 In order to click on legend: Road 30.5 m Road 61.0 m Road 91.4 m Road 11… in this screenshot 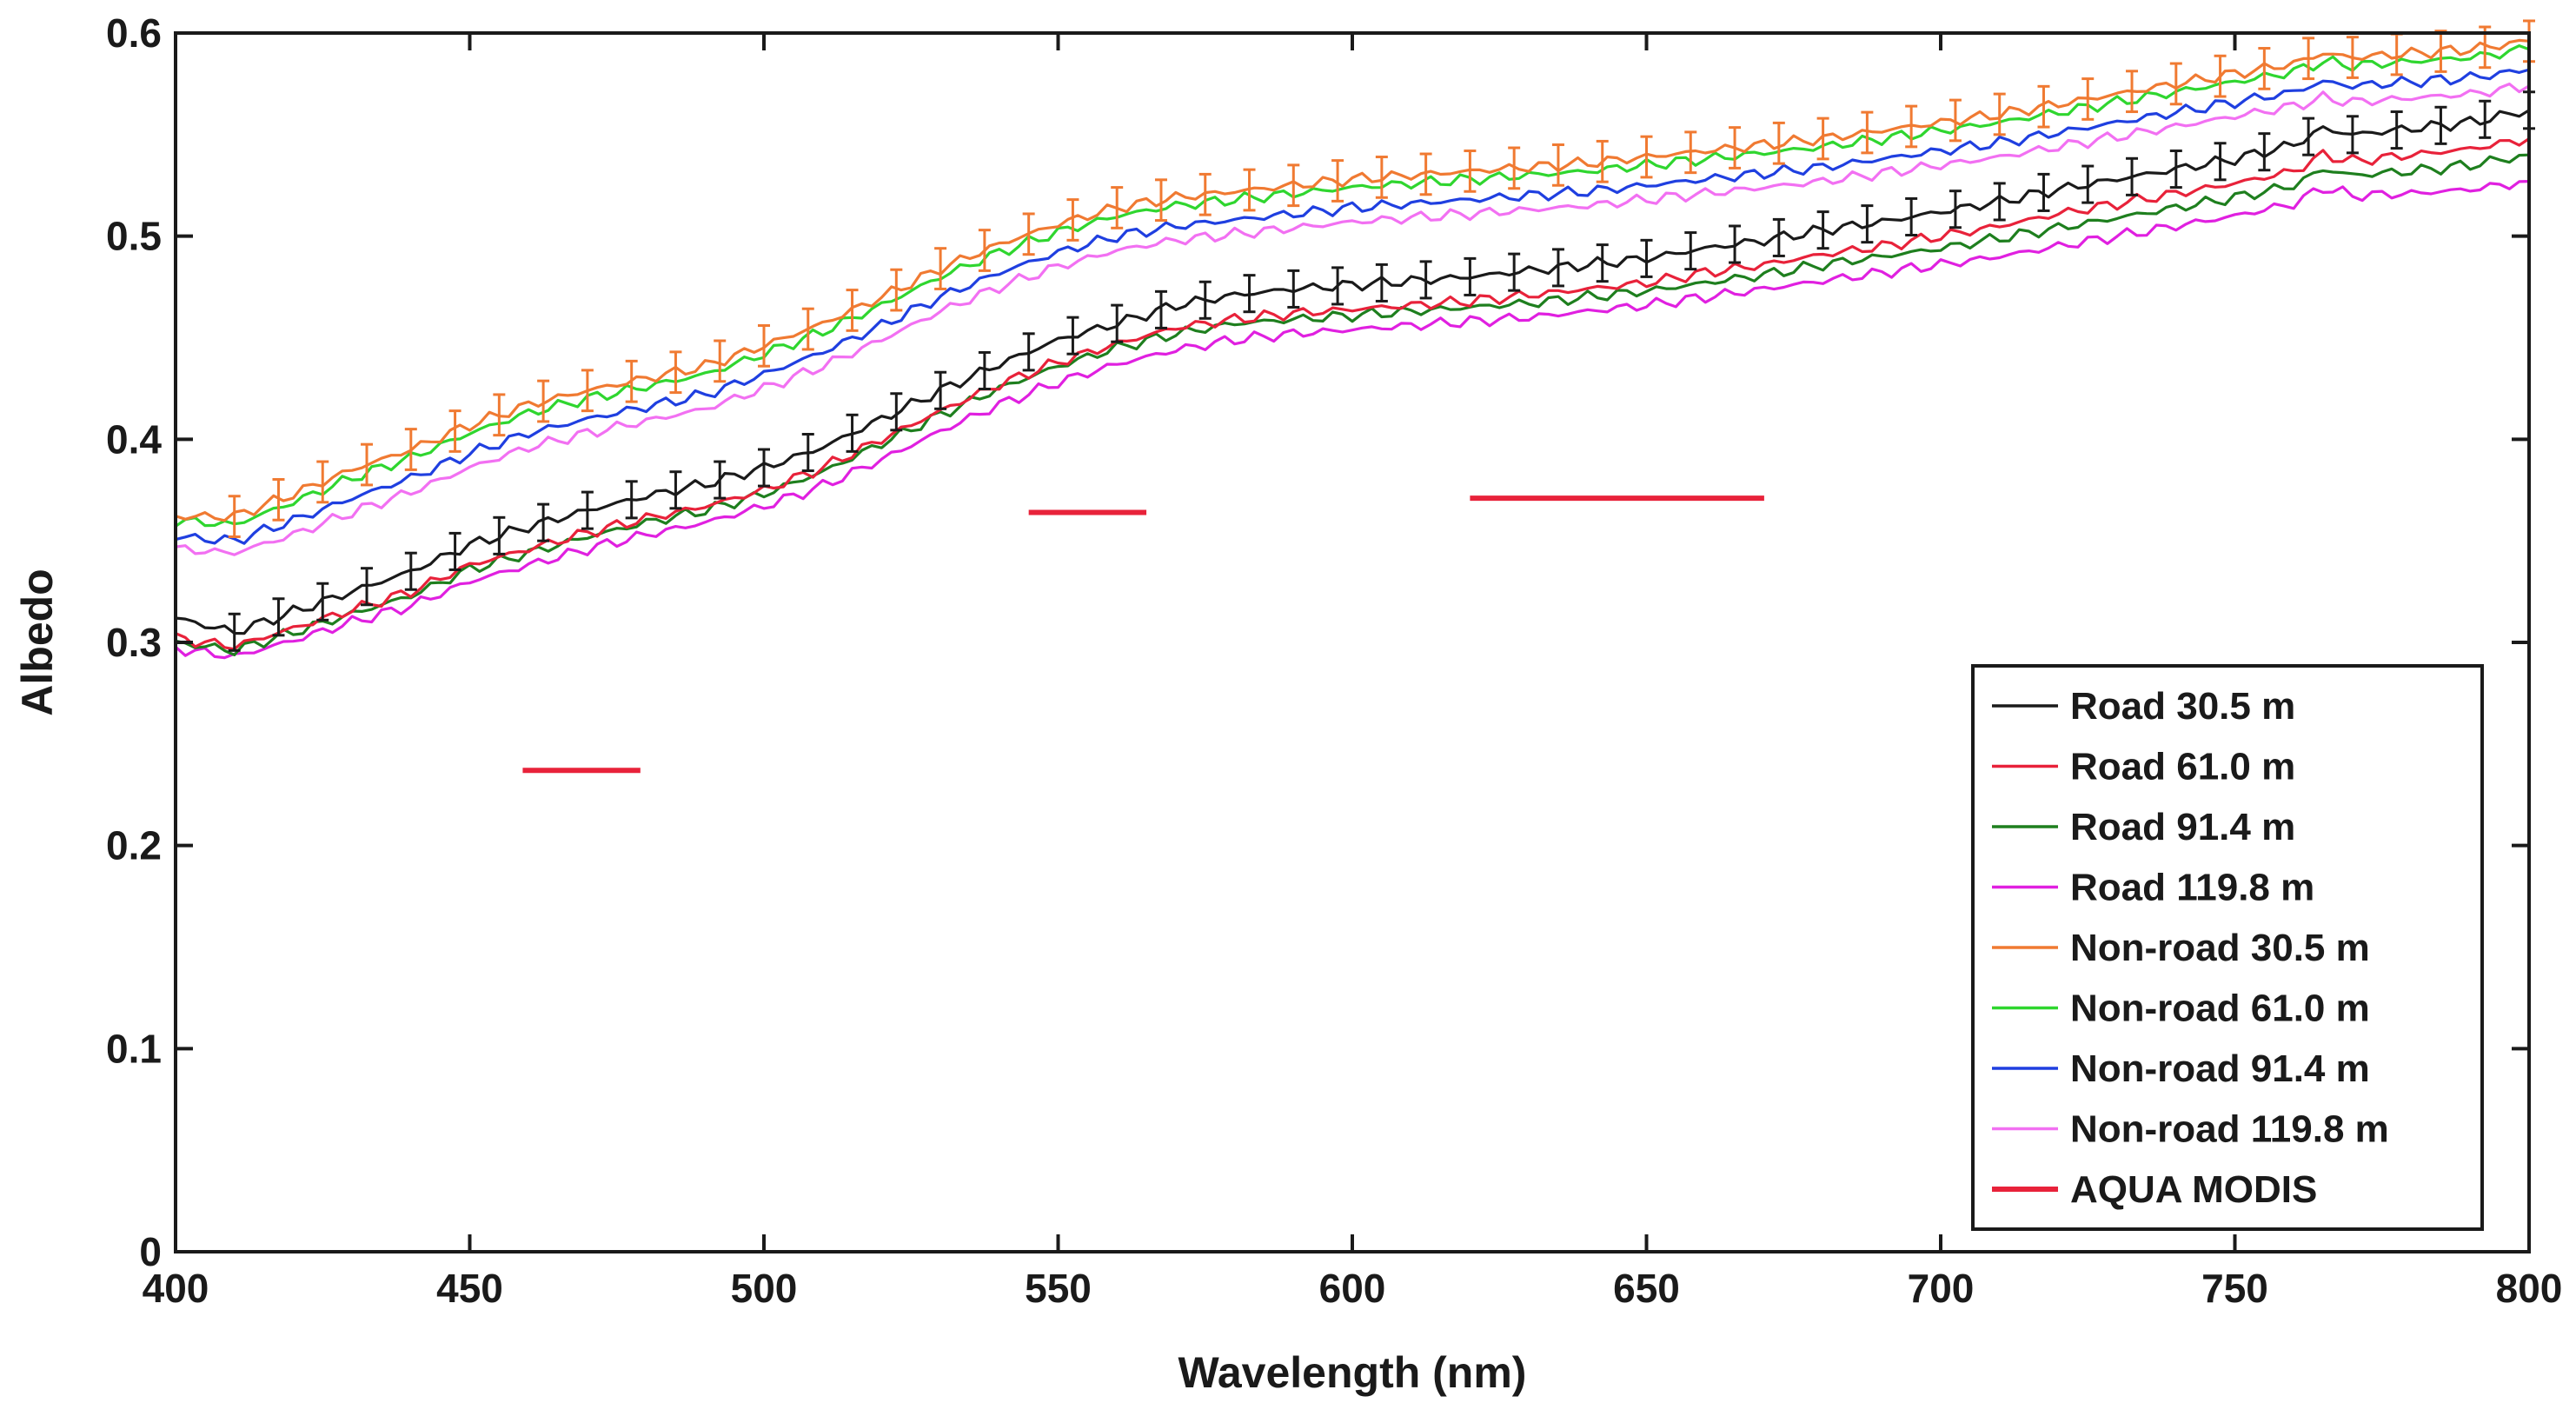, I will do `click(2227, 947)`.